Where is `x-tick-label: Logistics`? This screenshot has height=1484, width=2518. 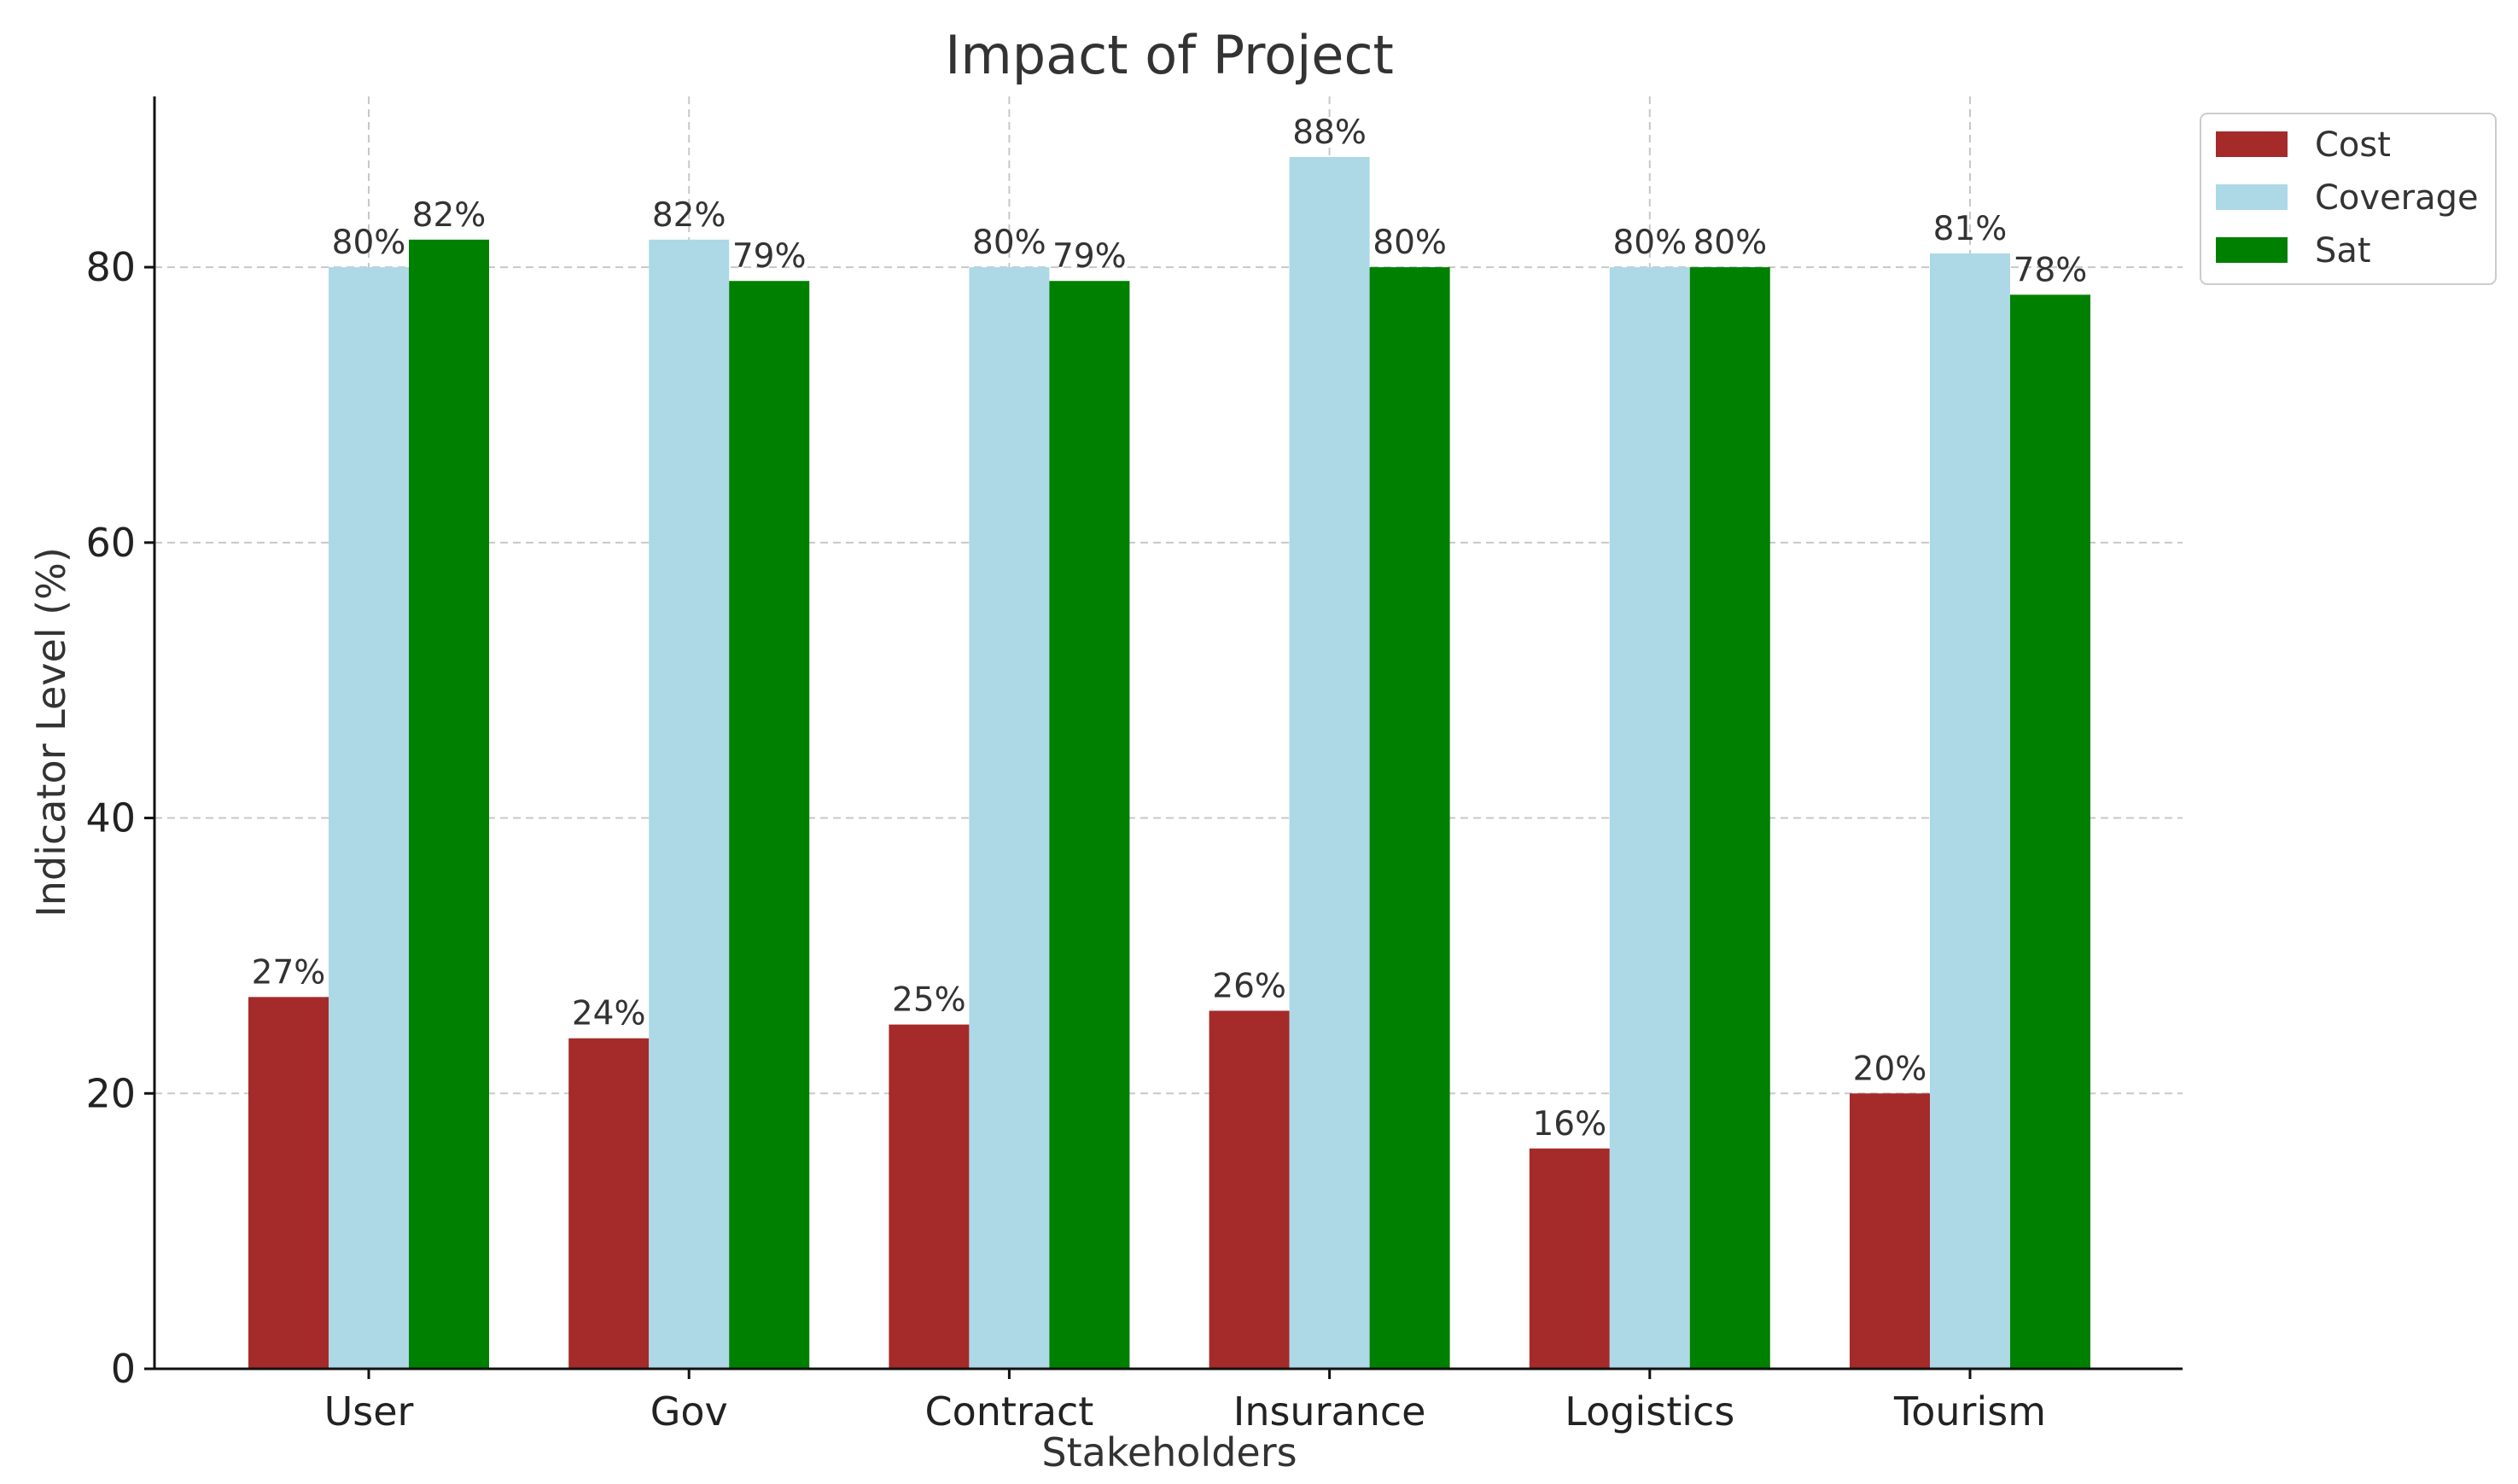
x-tick-label: Logistics is located at coordinates (1649, 1412).